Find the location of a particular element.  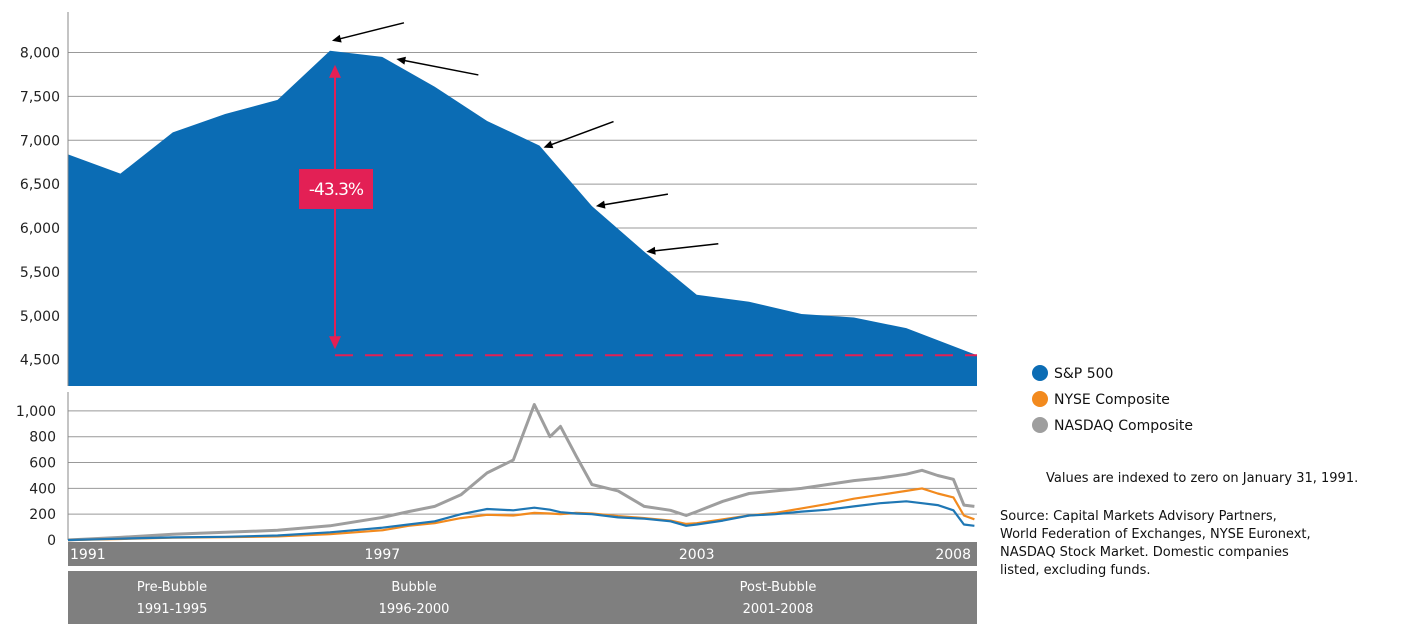

drop-arrowhead-up is located at coordinates (335, 71).